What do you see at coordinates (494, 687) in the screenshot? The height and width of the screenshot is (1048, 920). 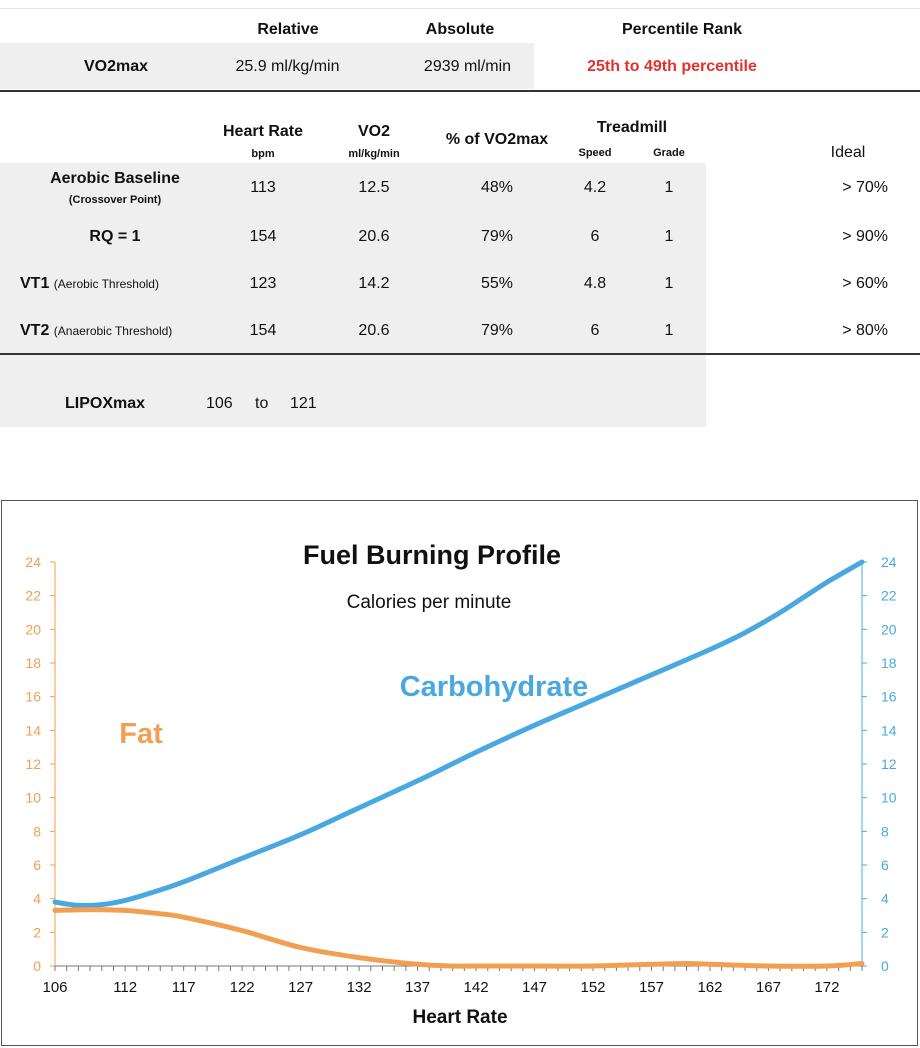 I see `carbohydrate-series-label: Carbohydrate` at bounding box center [494, 687].